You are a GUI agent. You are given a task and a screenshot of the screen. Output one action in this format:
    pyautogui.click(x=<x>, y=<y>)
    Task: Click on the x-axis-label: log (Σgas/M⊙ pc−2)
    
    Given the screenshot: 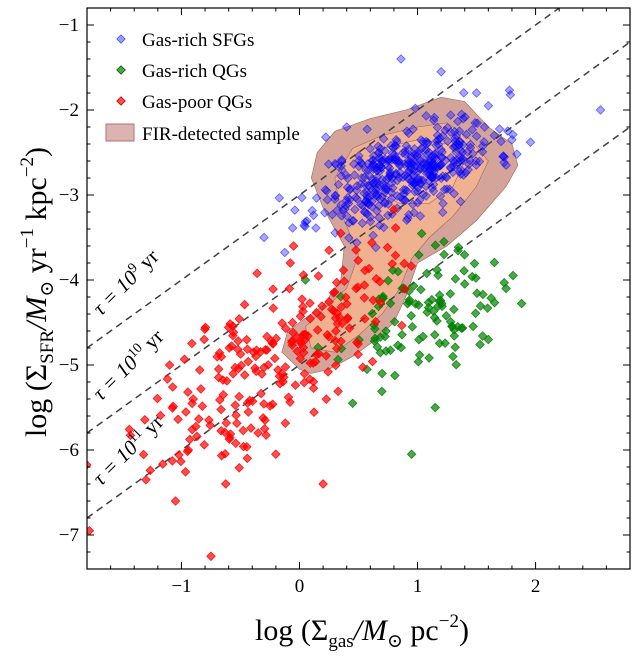 What is the action you would take?
    pyautogui.click(x=362, y=631)
    